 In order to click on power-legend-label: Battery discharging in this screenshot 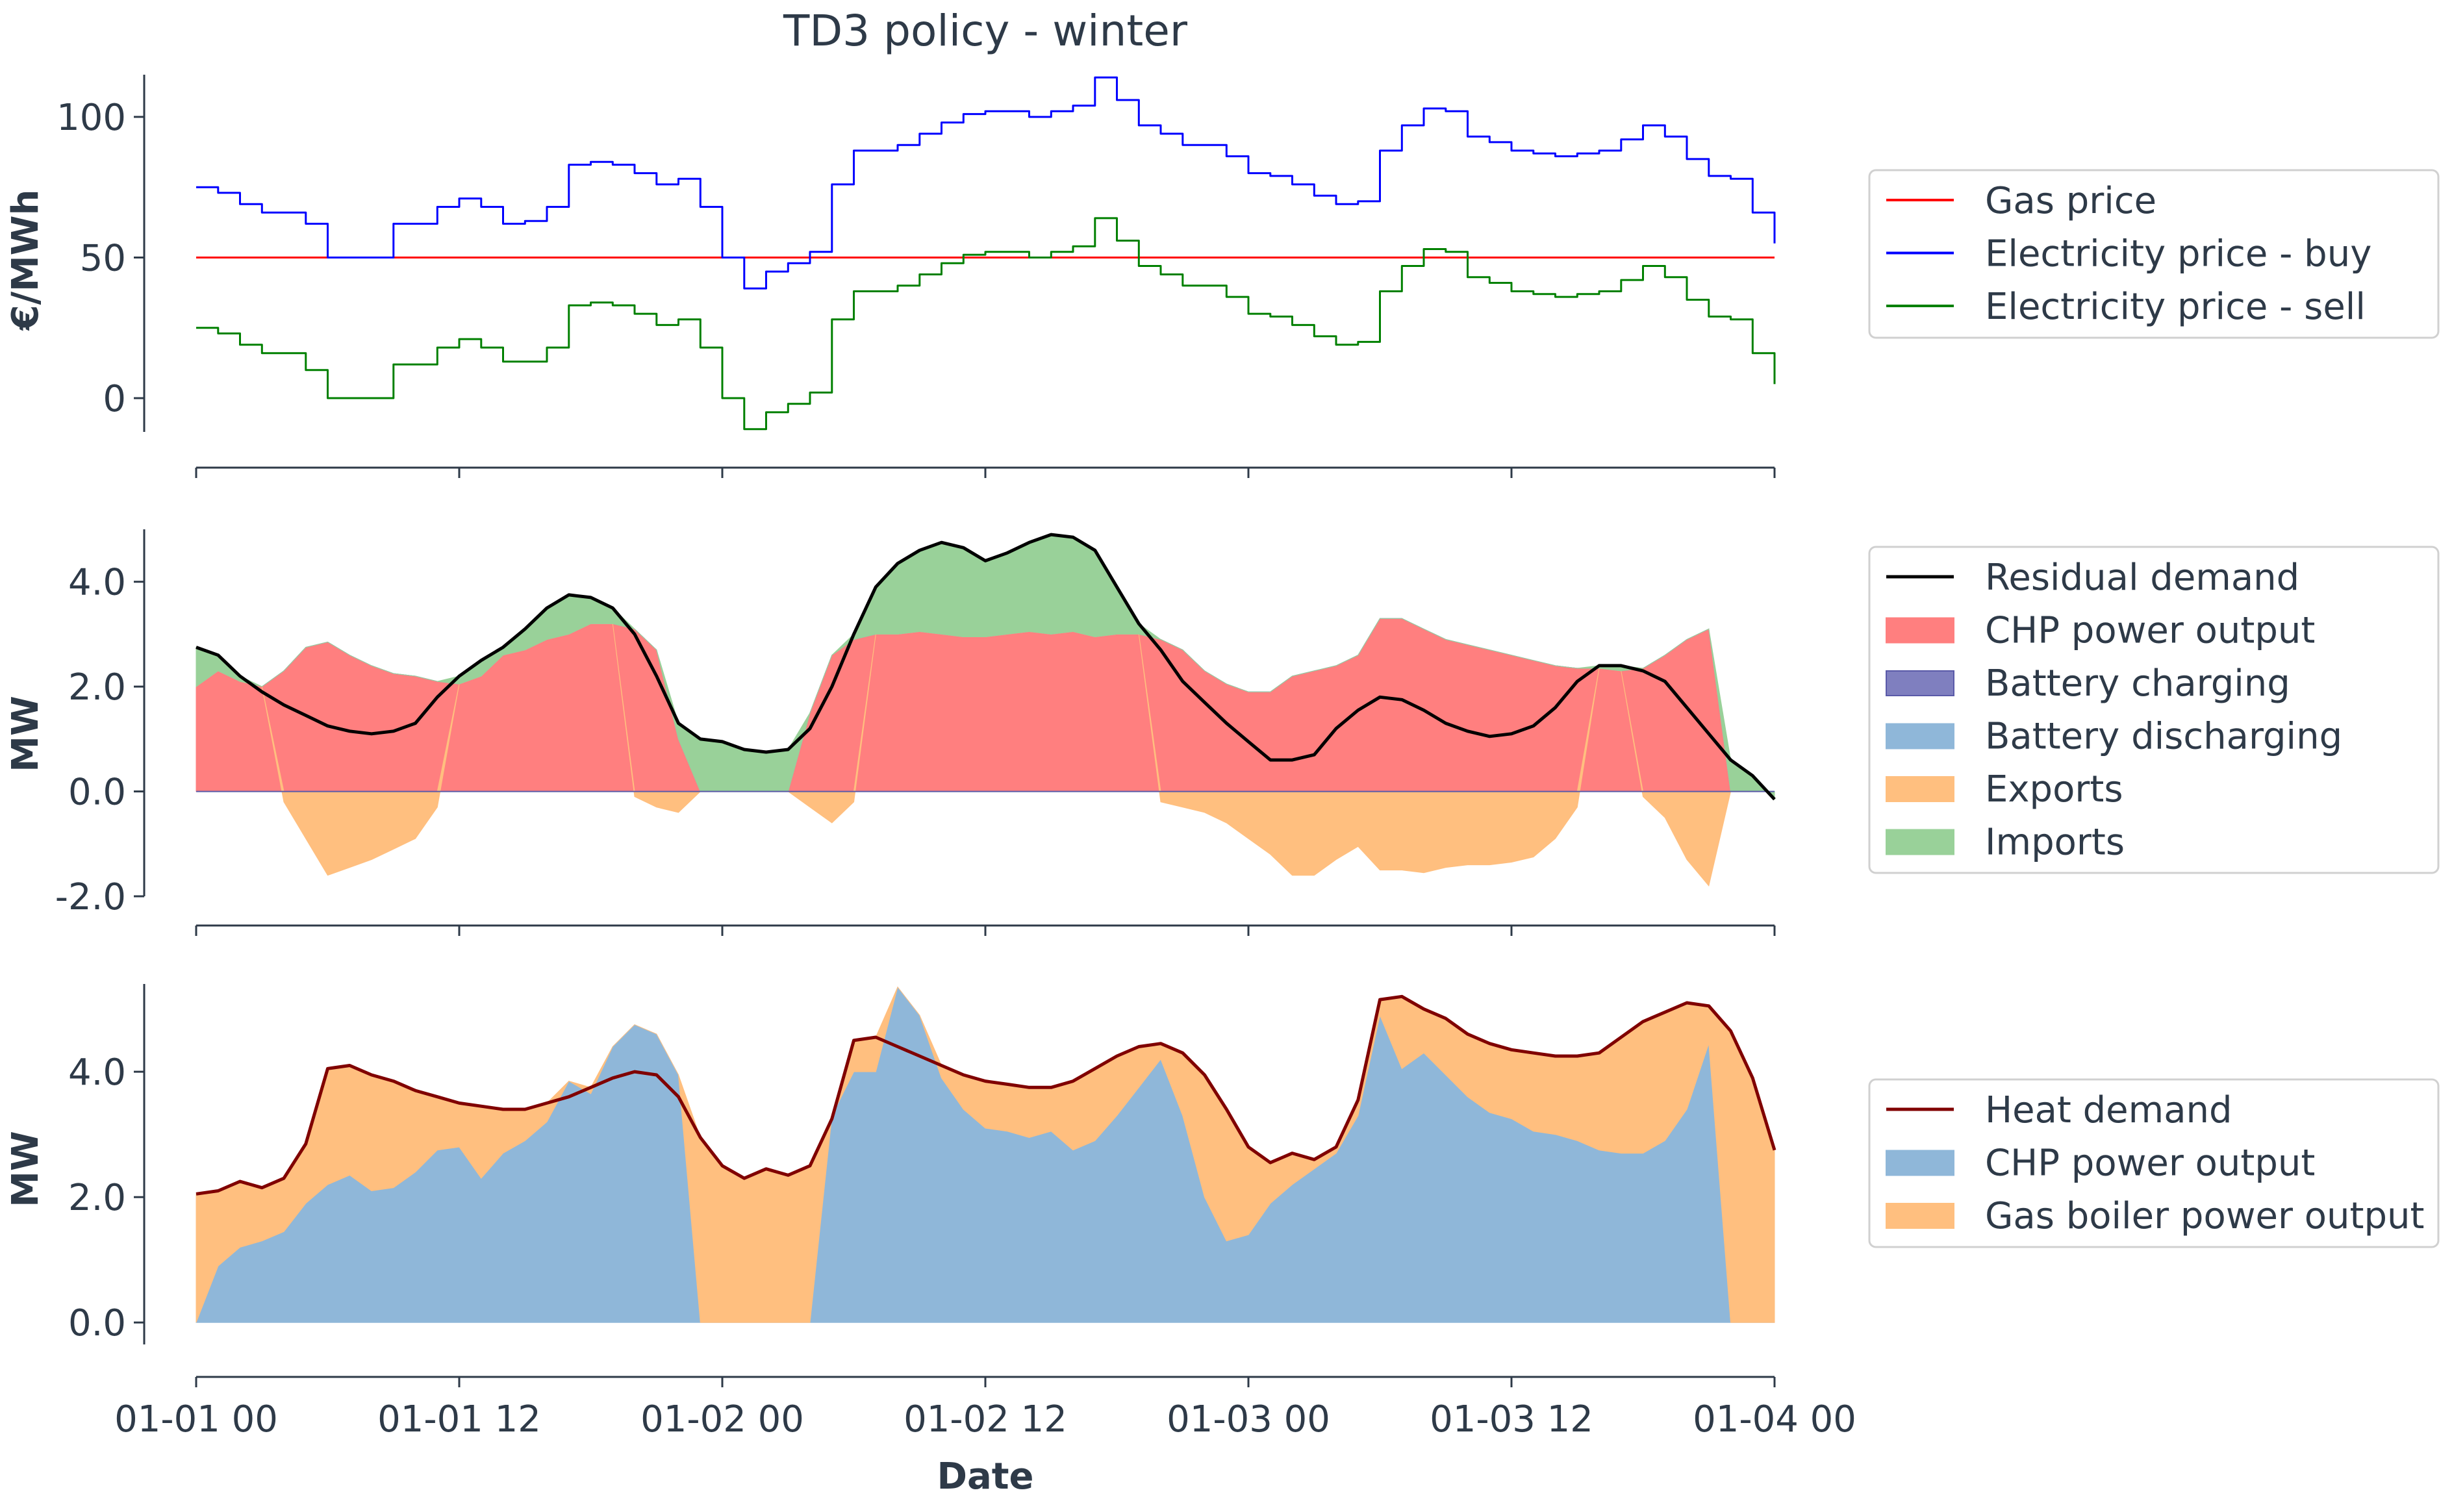, I will do `click(2163, 737)`.